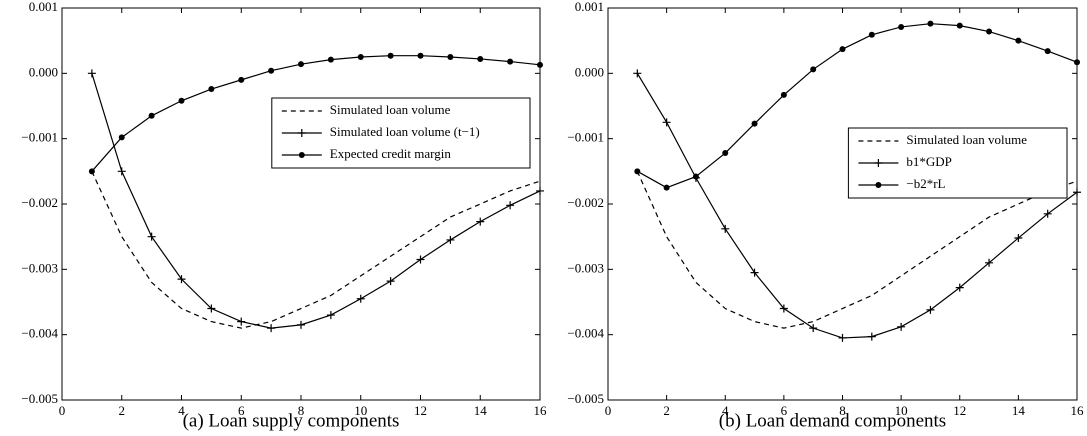 Image resolution: width=1087 pixels, height=436 pixels. What do you see at coordinates (360, 410) in the screenshot?
I see `x-tick-label: 10` at bounding box center [360, 410].